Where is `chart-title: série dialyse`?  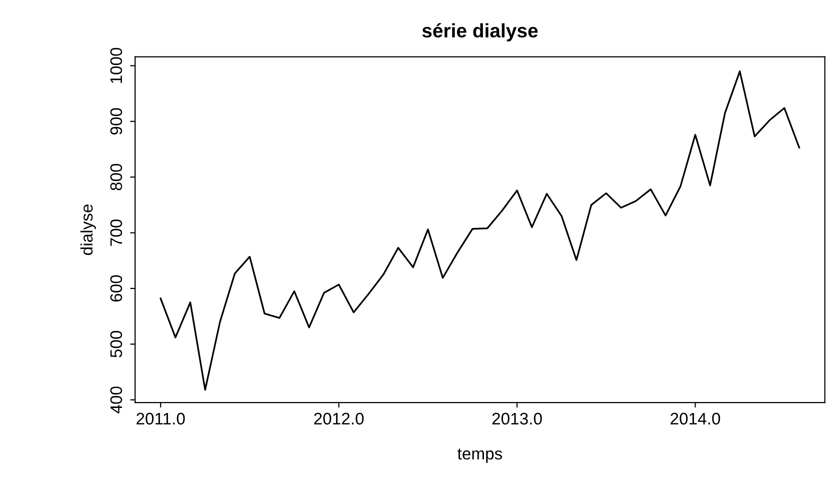 chart-title: série dialyse is located at coordinates (480, 32).